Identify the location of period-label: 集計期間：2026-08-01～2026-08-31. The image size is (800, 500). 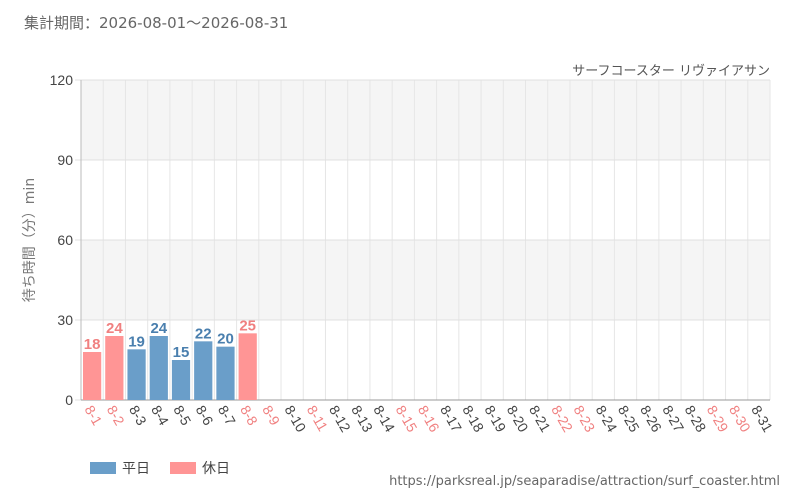
(156, 23).